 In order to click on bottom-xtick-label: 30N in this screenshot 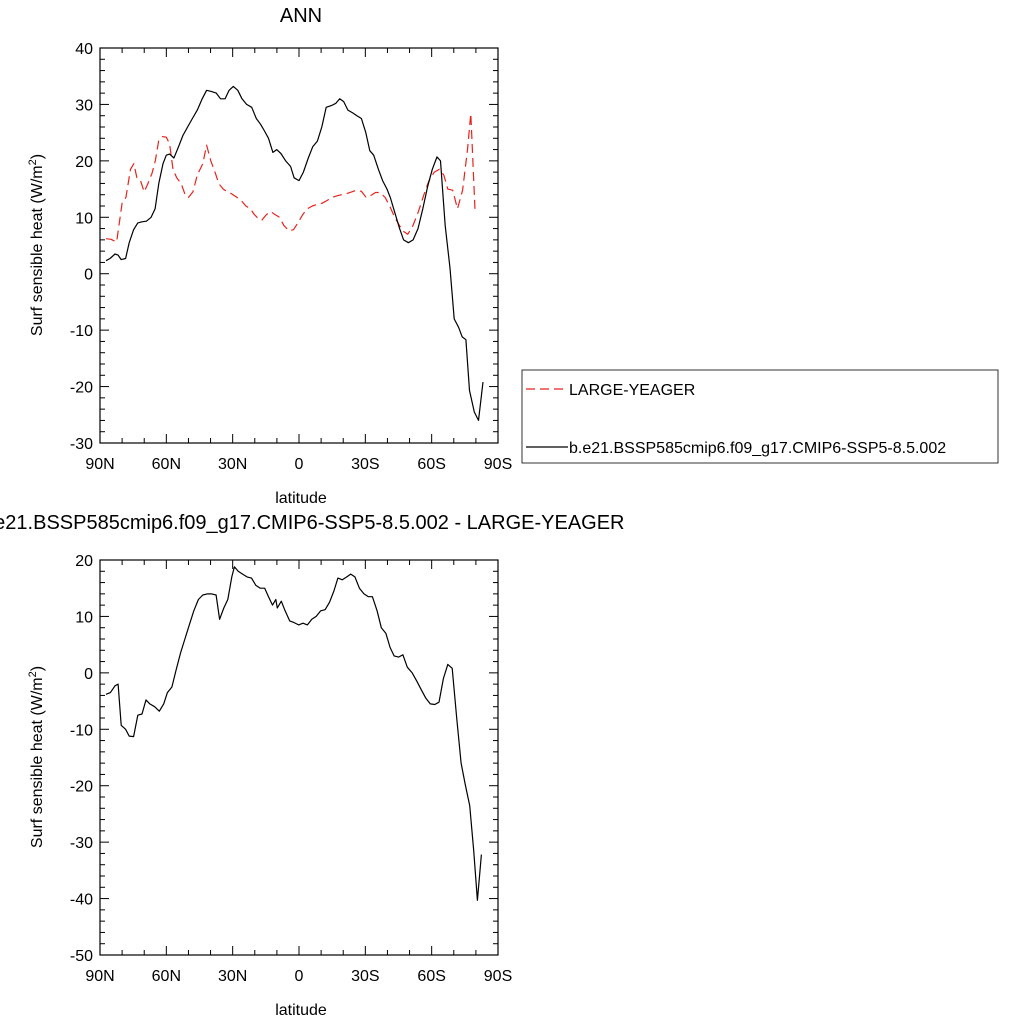, I will do `click(232, 976)`.